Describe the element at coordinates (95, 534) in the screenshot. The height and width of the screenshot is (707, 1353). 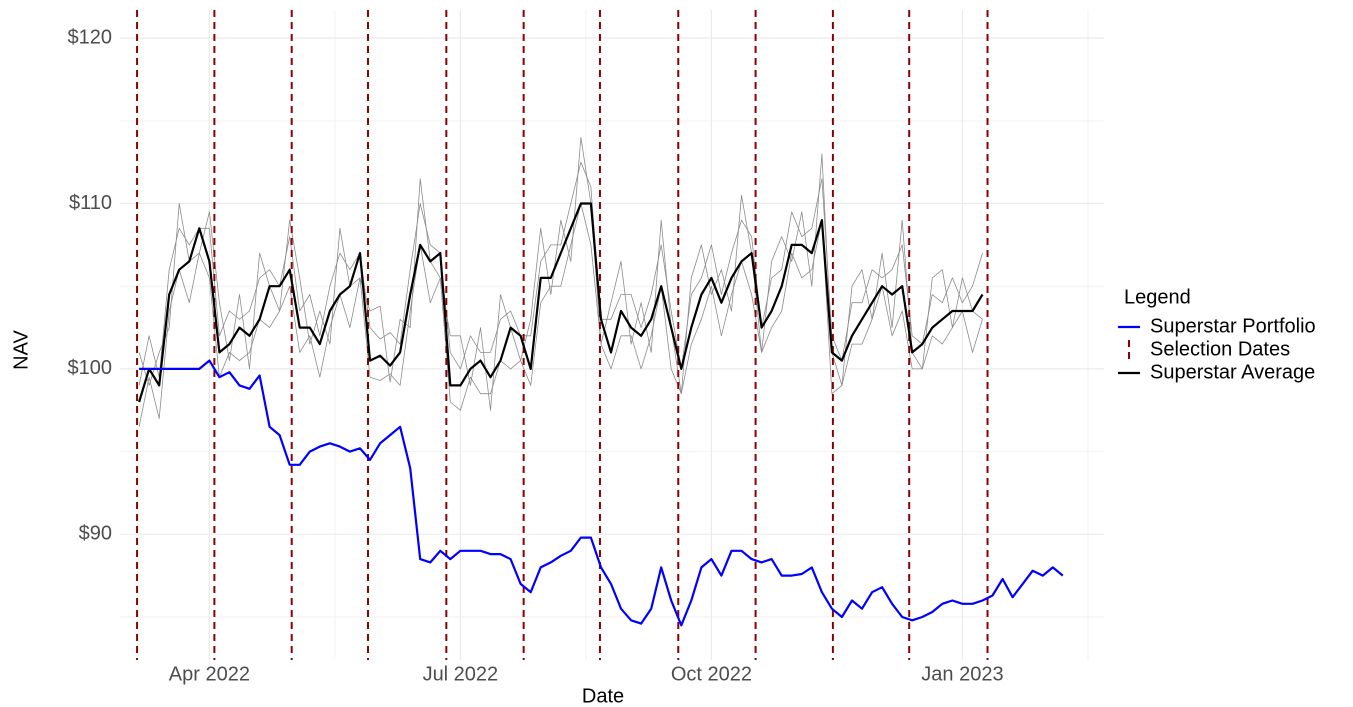
I see `y-tick-label: $90` at that location.